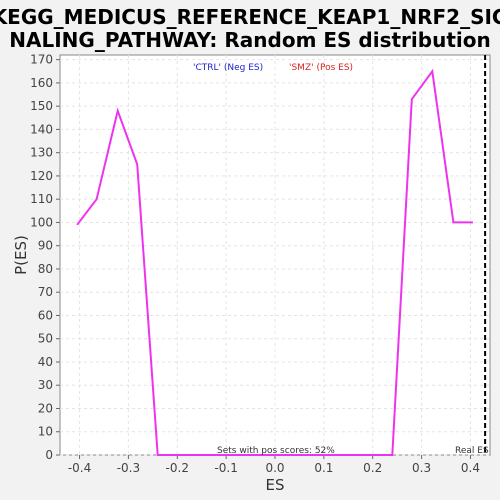 The width and height of the screenshot is (500, 500). What do you see at coordinates (41, 199) in the screenshot?
I see `y-tick-label: 110` at bounding box center [41, 199].